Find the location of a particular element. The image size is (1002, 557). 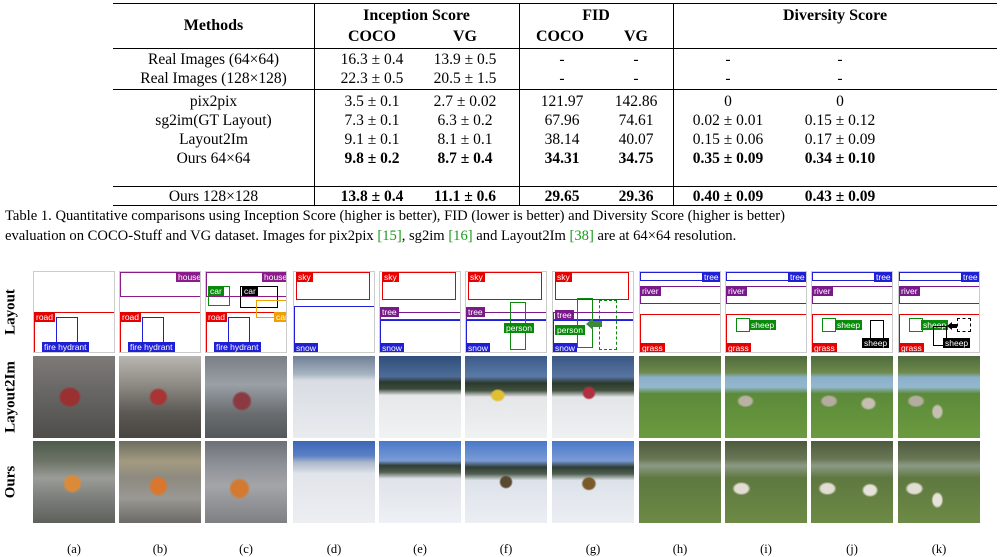

label-road: road is located at coordinates (217, 317).